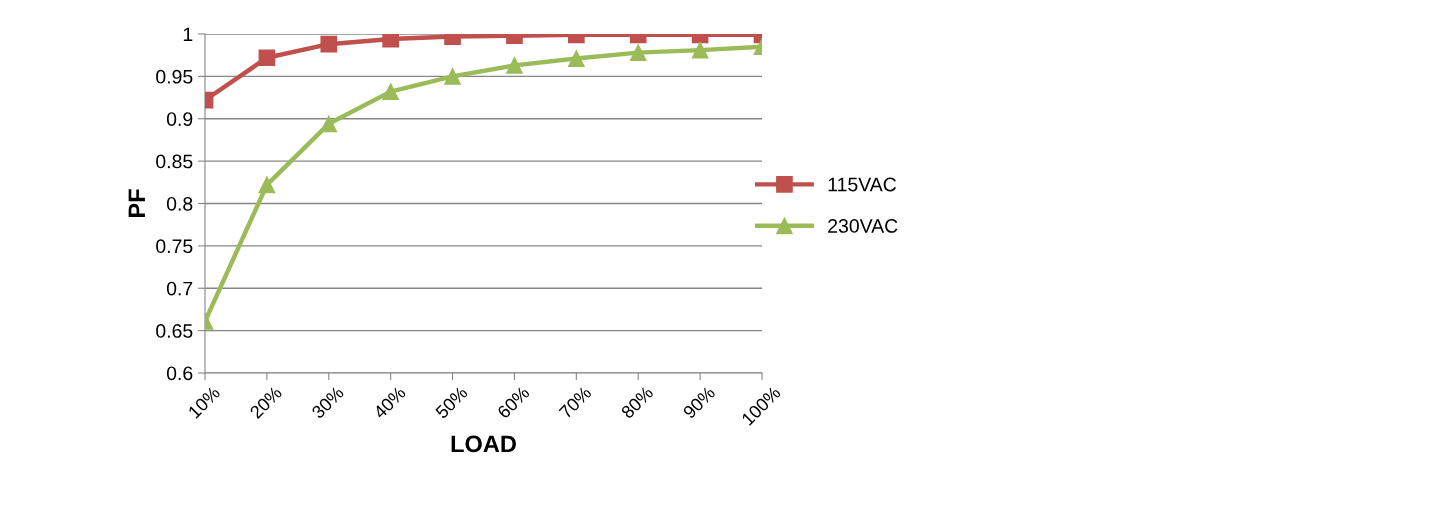 This screenshot has width=1451, height=507. What do you see at coordinates (174, 246) in the screenshot?
I see `y-tick-label: 0.75` at bounding box center [174, 246].